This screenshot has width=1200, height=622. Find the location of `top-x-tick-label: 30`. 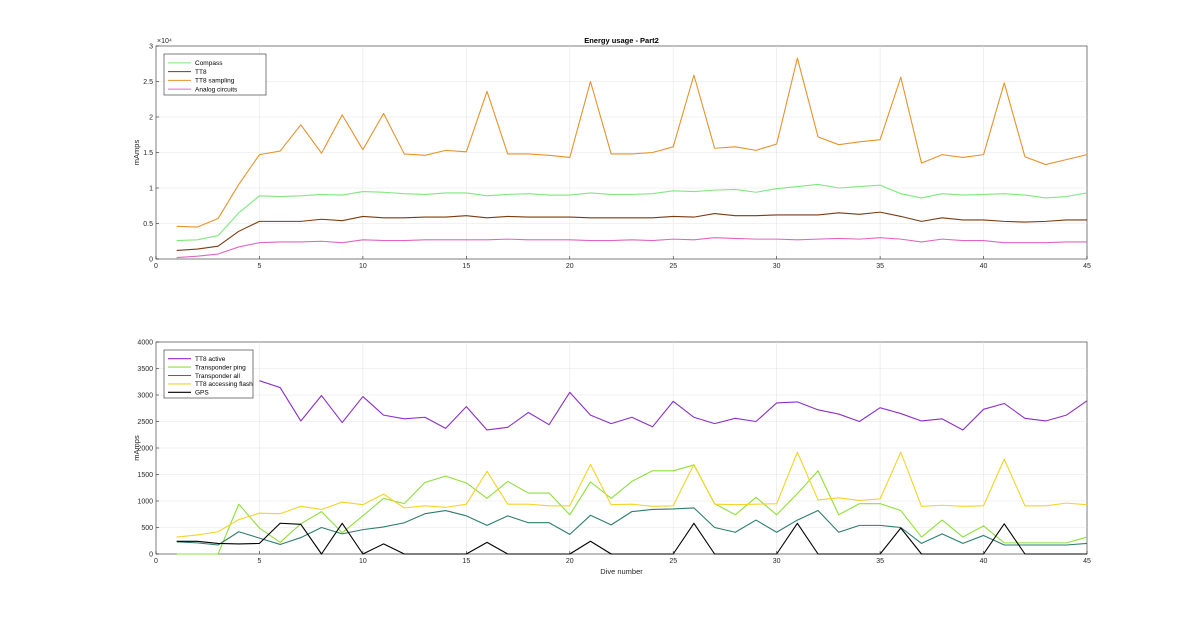

top-x-tick-label: 30 is located at coordinates (777, 266).